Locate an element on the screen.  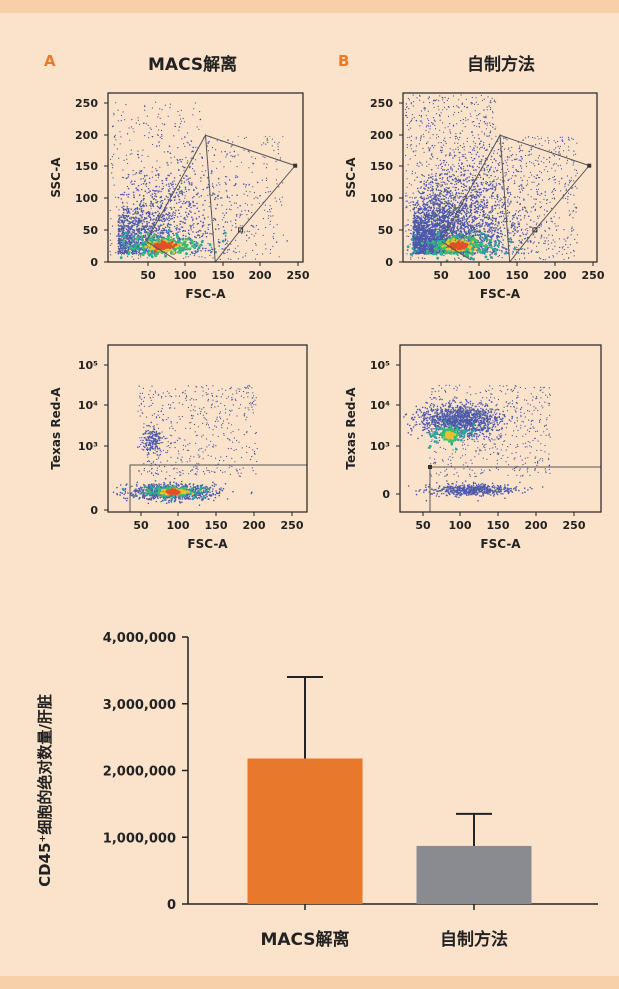
x-tick-label: MACS解离 is located at coordinates (304, 939).